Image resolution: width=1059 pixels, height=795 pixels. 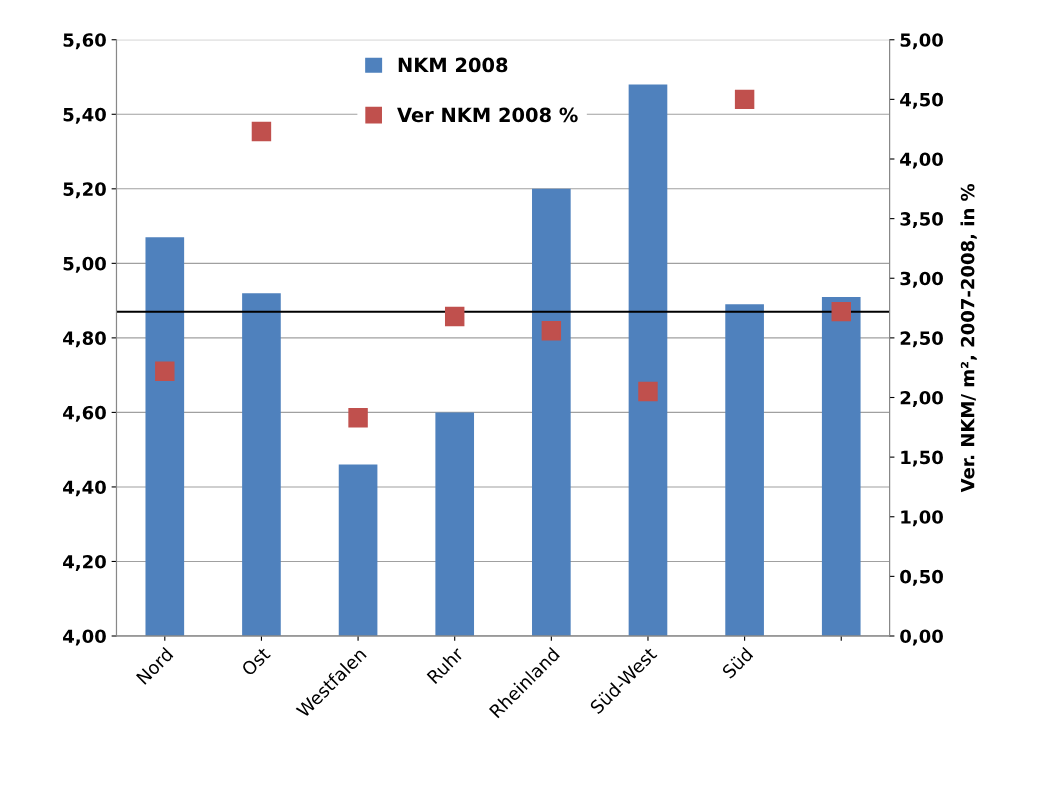 What do you see at coordinates (84, 115) in the screenshot?
I see `y-tick-label: 5,40` at bounding box center [84, 115].